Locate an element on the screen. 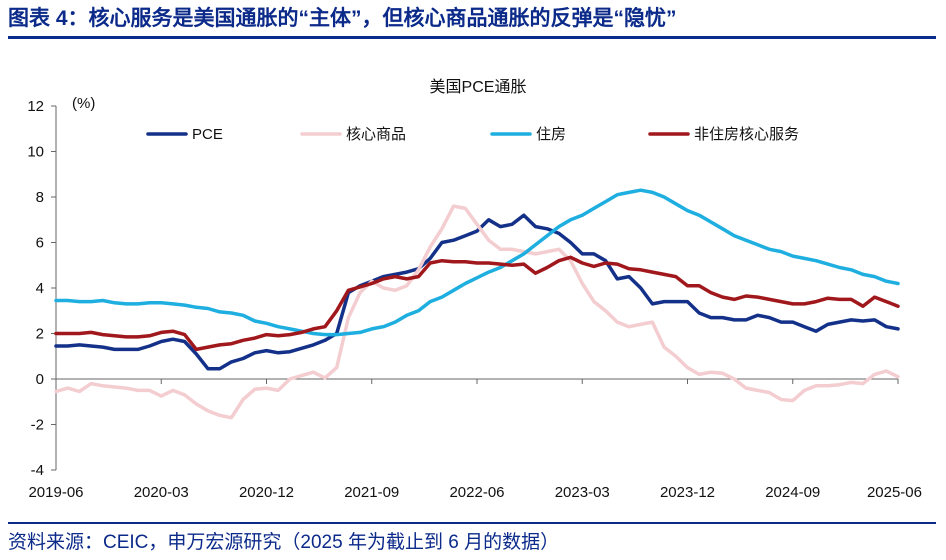 The width and height of the screenshot is (946, 560). source-divider is located at coordinates (472, 523).